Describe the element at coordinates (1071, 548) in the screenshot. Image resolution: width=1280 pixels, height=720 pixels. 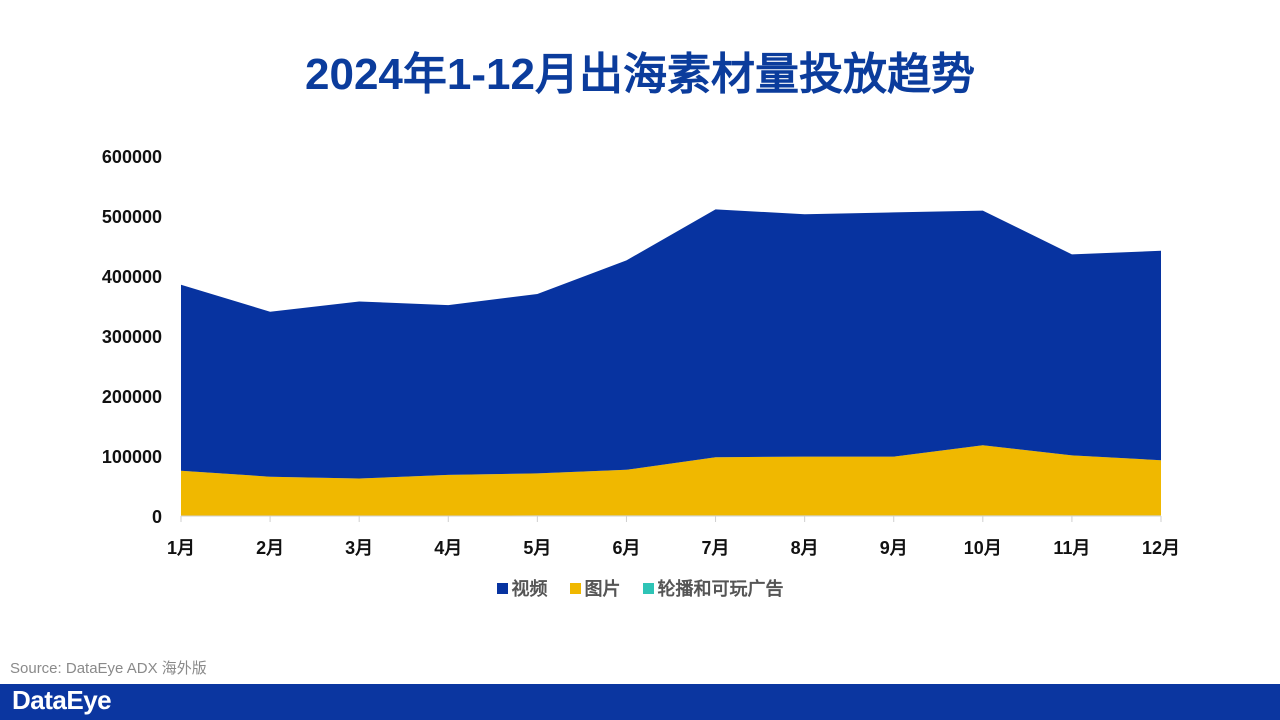
I see `x-tick-label: 11月` at that location.